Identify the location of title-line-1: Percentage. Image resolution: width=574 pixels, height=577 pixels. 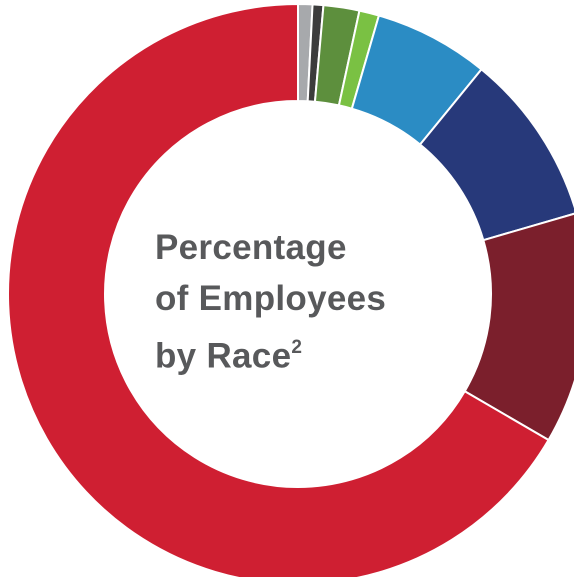
(251, 247).